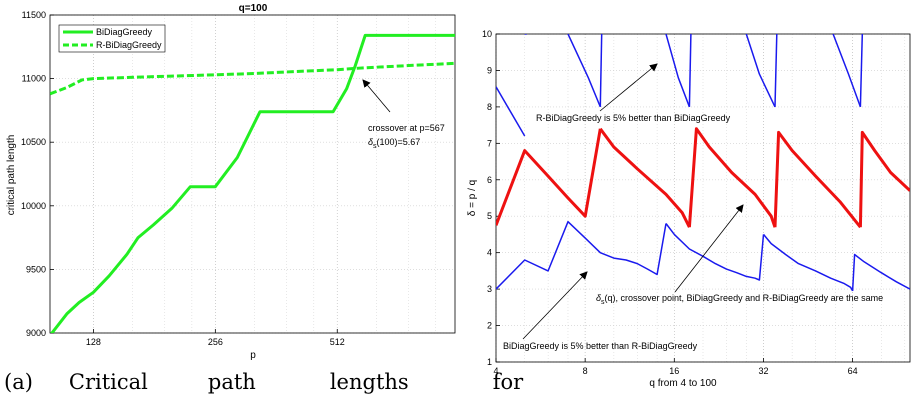 The width and height of the screenshot is (911, 394). Describe the element at coordinates (674, 371) in the screenshot. I see `x-tick-label: 16` at that location.